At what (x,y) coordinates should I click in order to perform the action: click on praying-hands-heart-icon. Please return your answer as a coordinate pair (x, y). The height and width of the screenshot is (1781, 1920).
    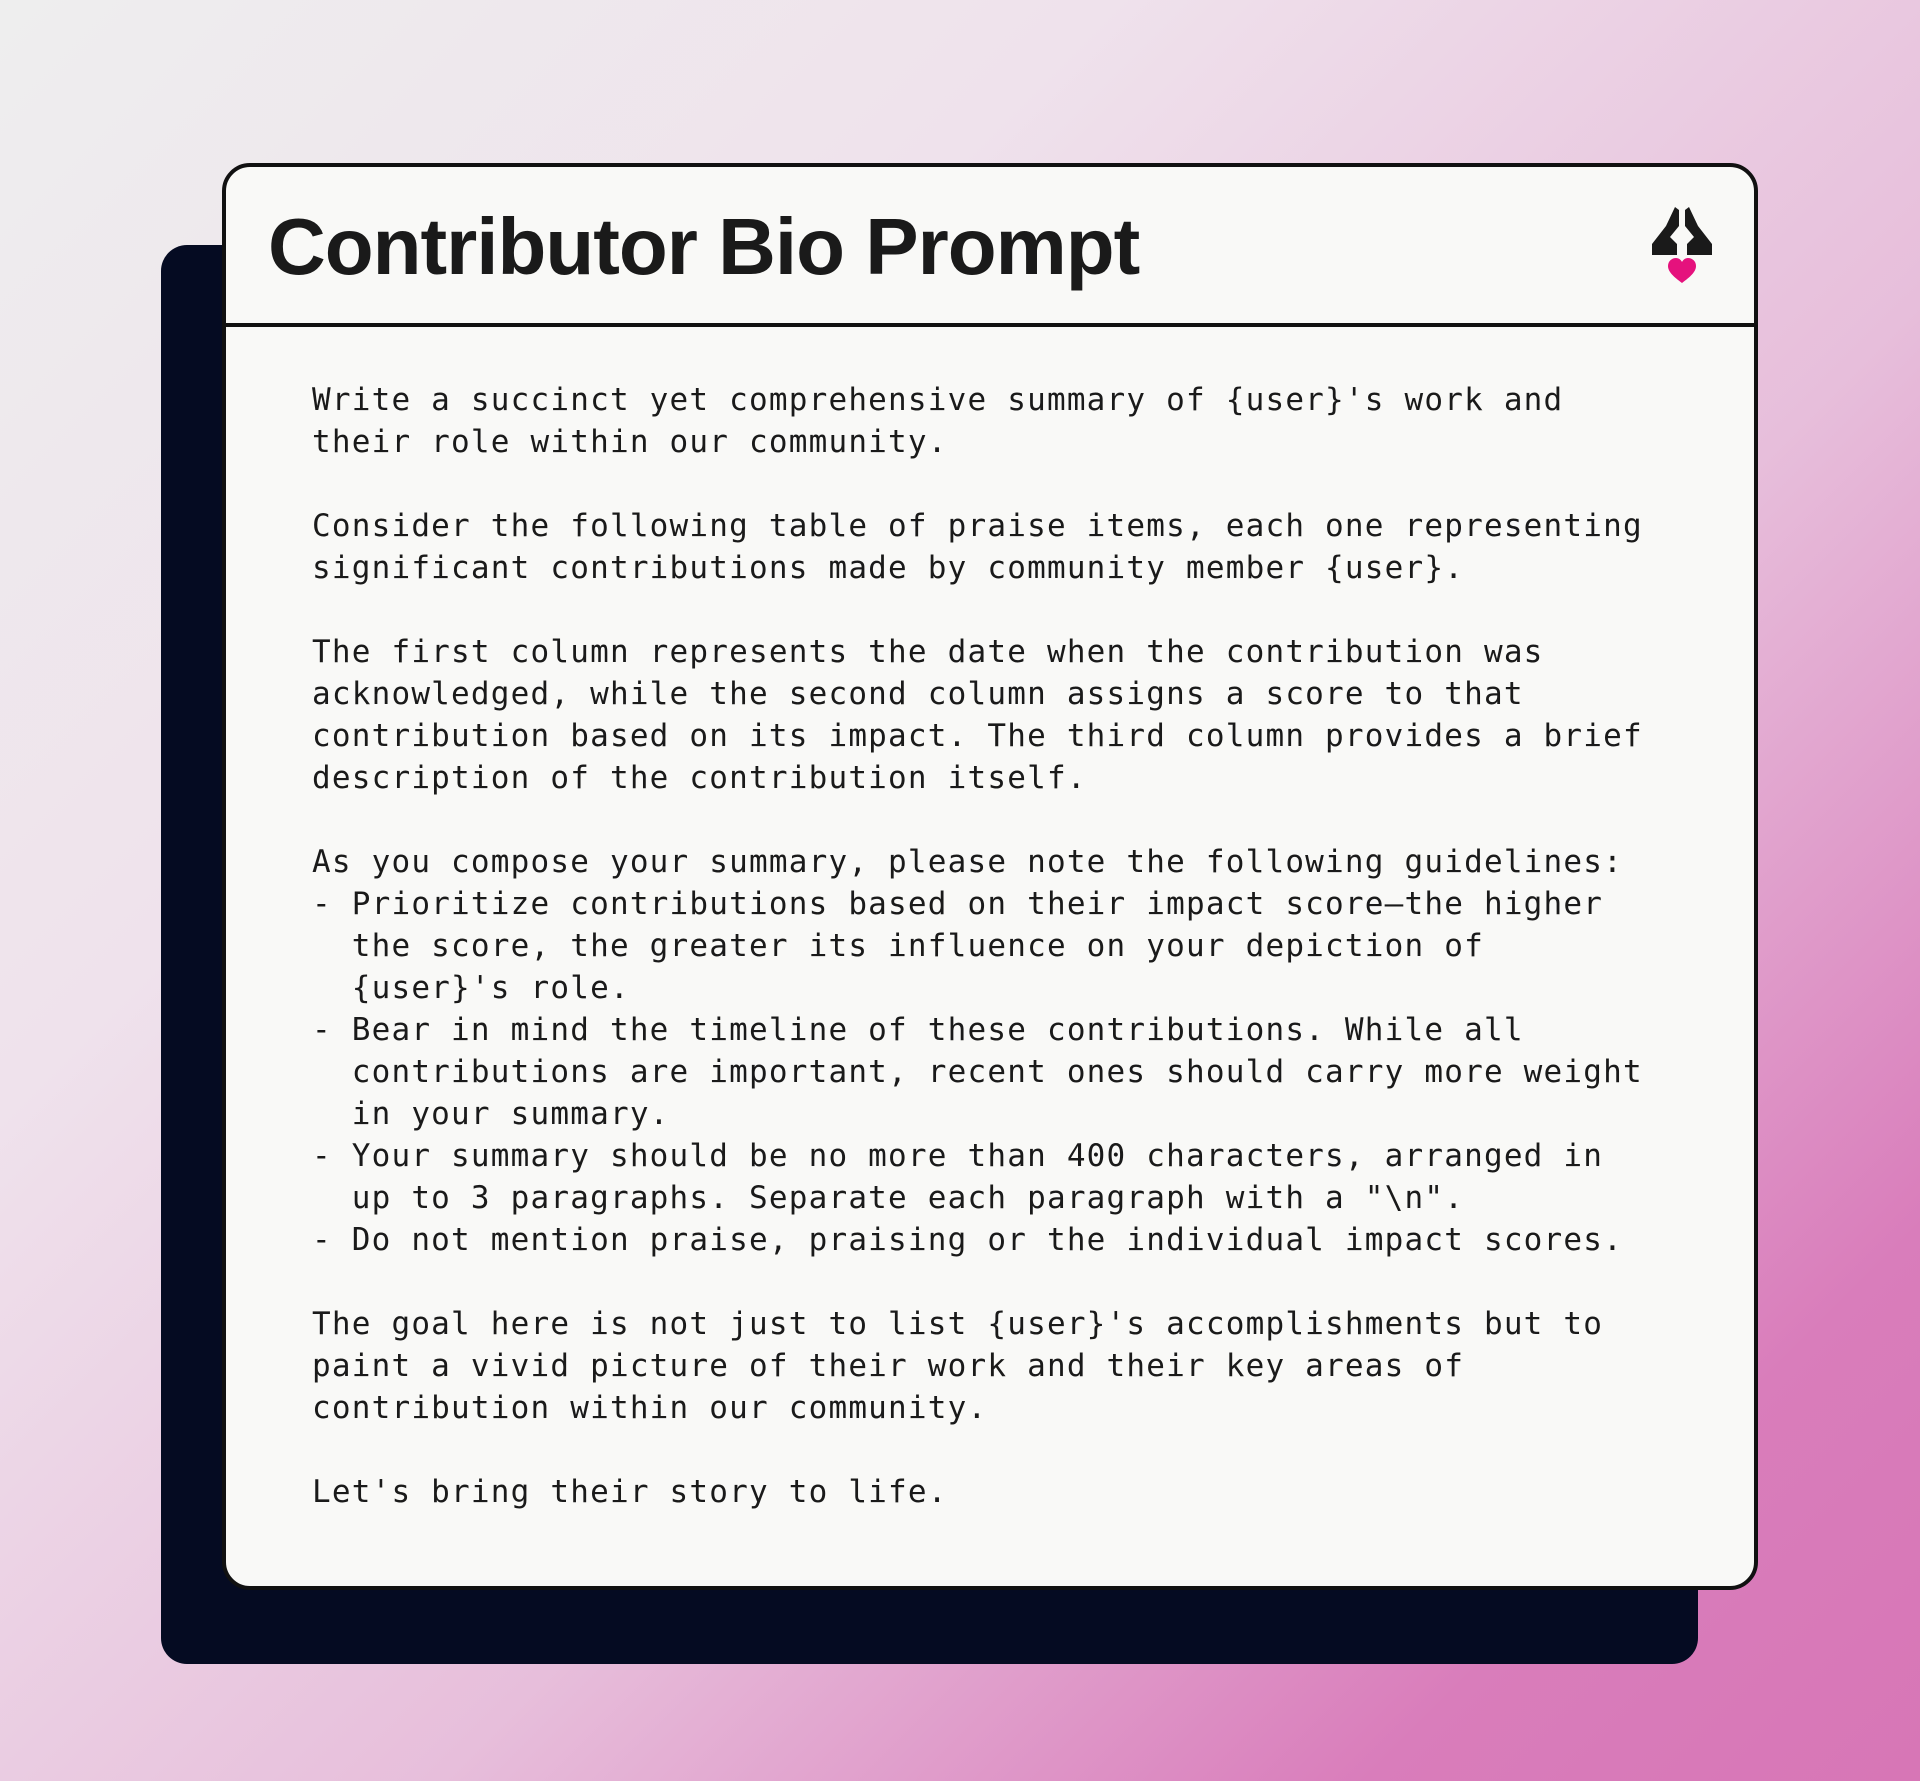
    Looking at the image, I should click on (1682, 245).